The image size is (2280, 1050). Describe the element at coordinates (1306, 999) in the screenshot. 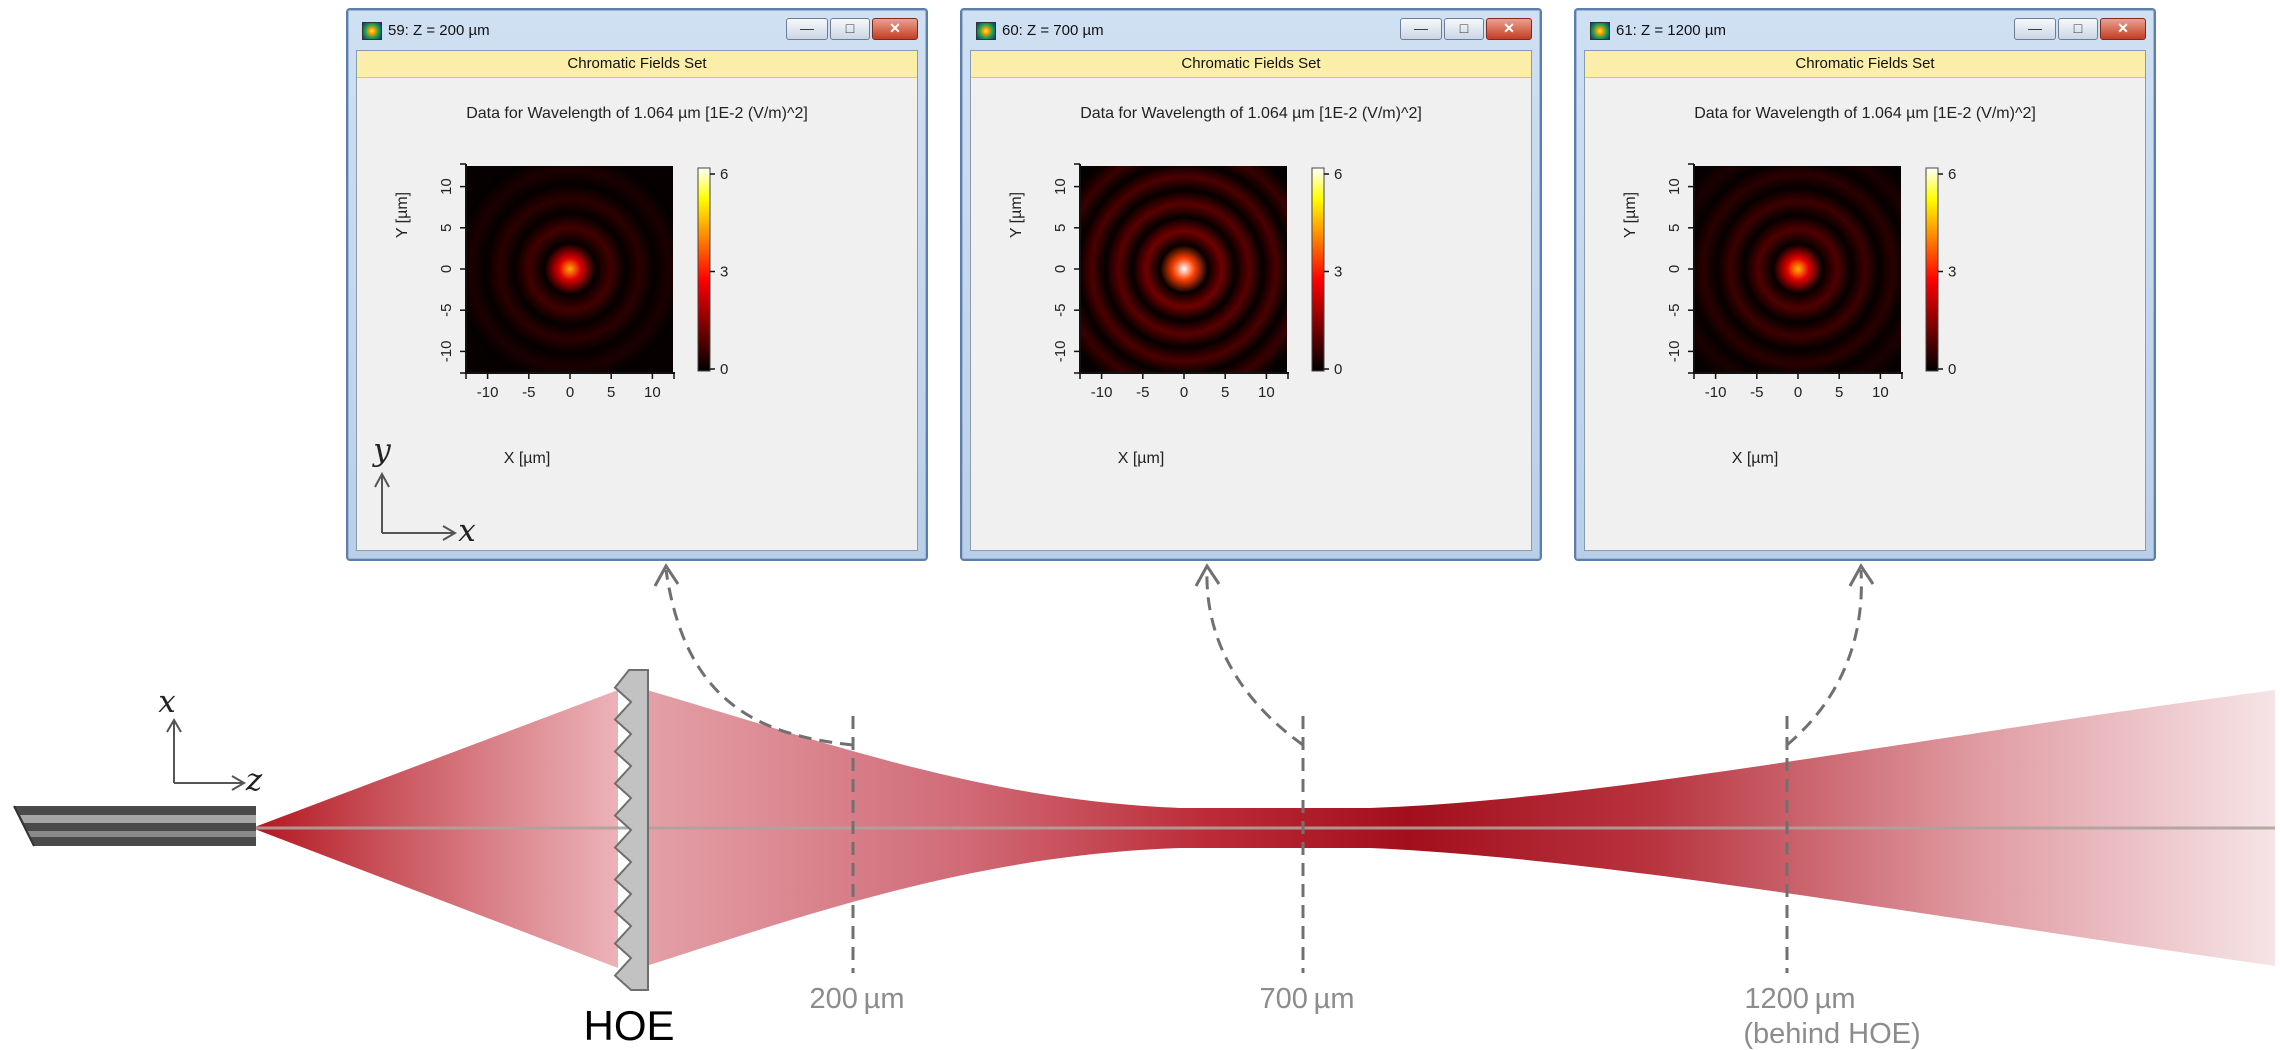

I see `plane-label-700: 700 µm` at that location.